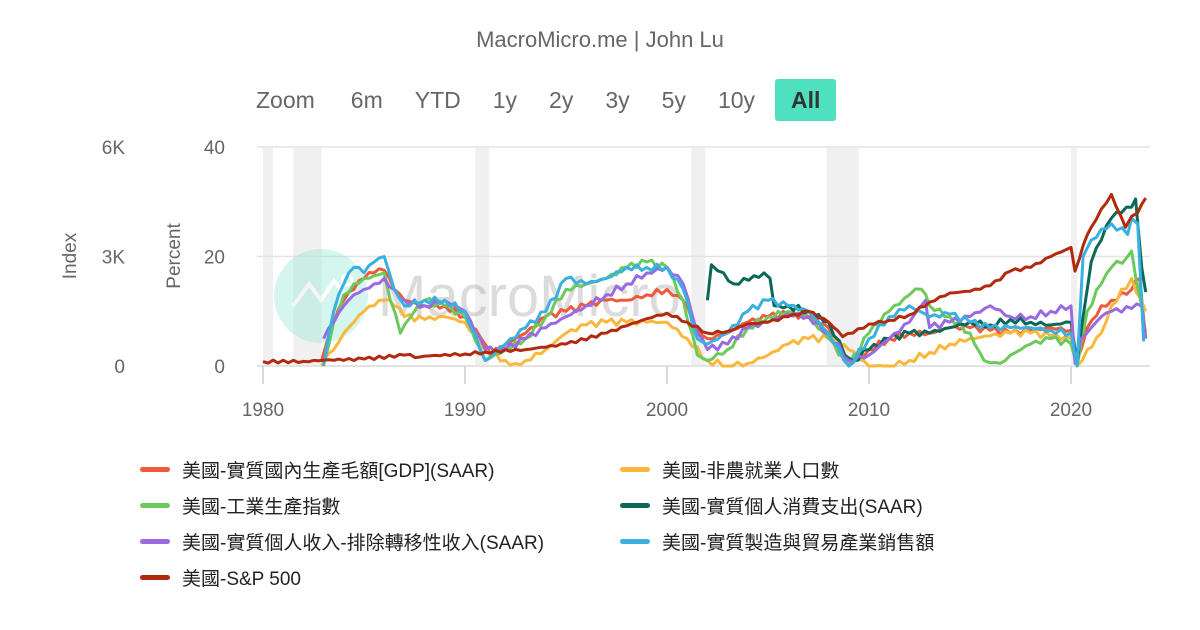 The height and width of the screenshot is (630, 1200). Describe the element at coordinates (635, 469) in the screenshot. I see `legend-swatch-nonfarm` at that location.